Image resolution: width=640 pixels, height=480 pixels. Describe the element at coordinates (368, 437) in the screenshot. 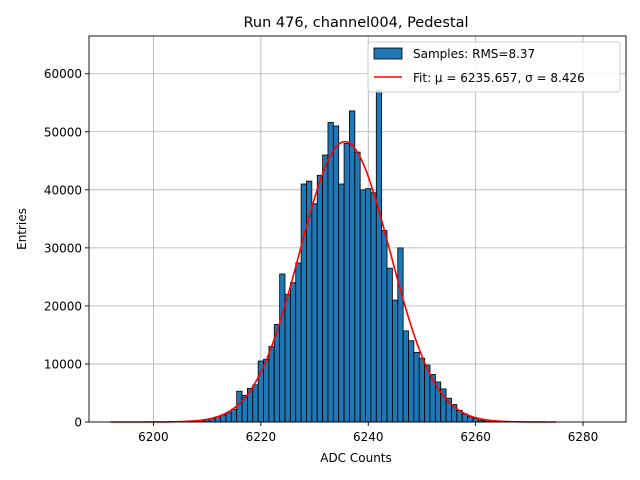

I see `x-tick-label: 6240` at that location.